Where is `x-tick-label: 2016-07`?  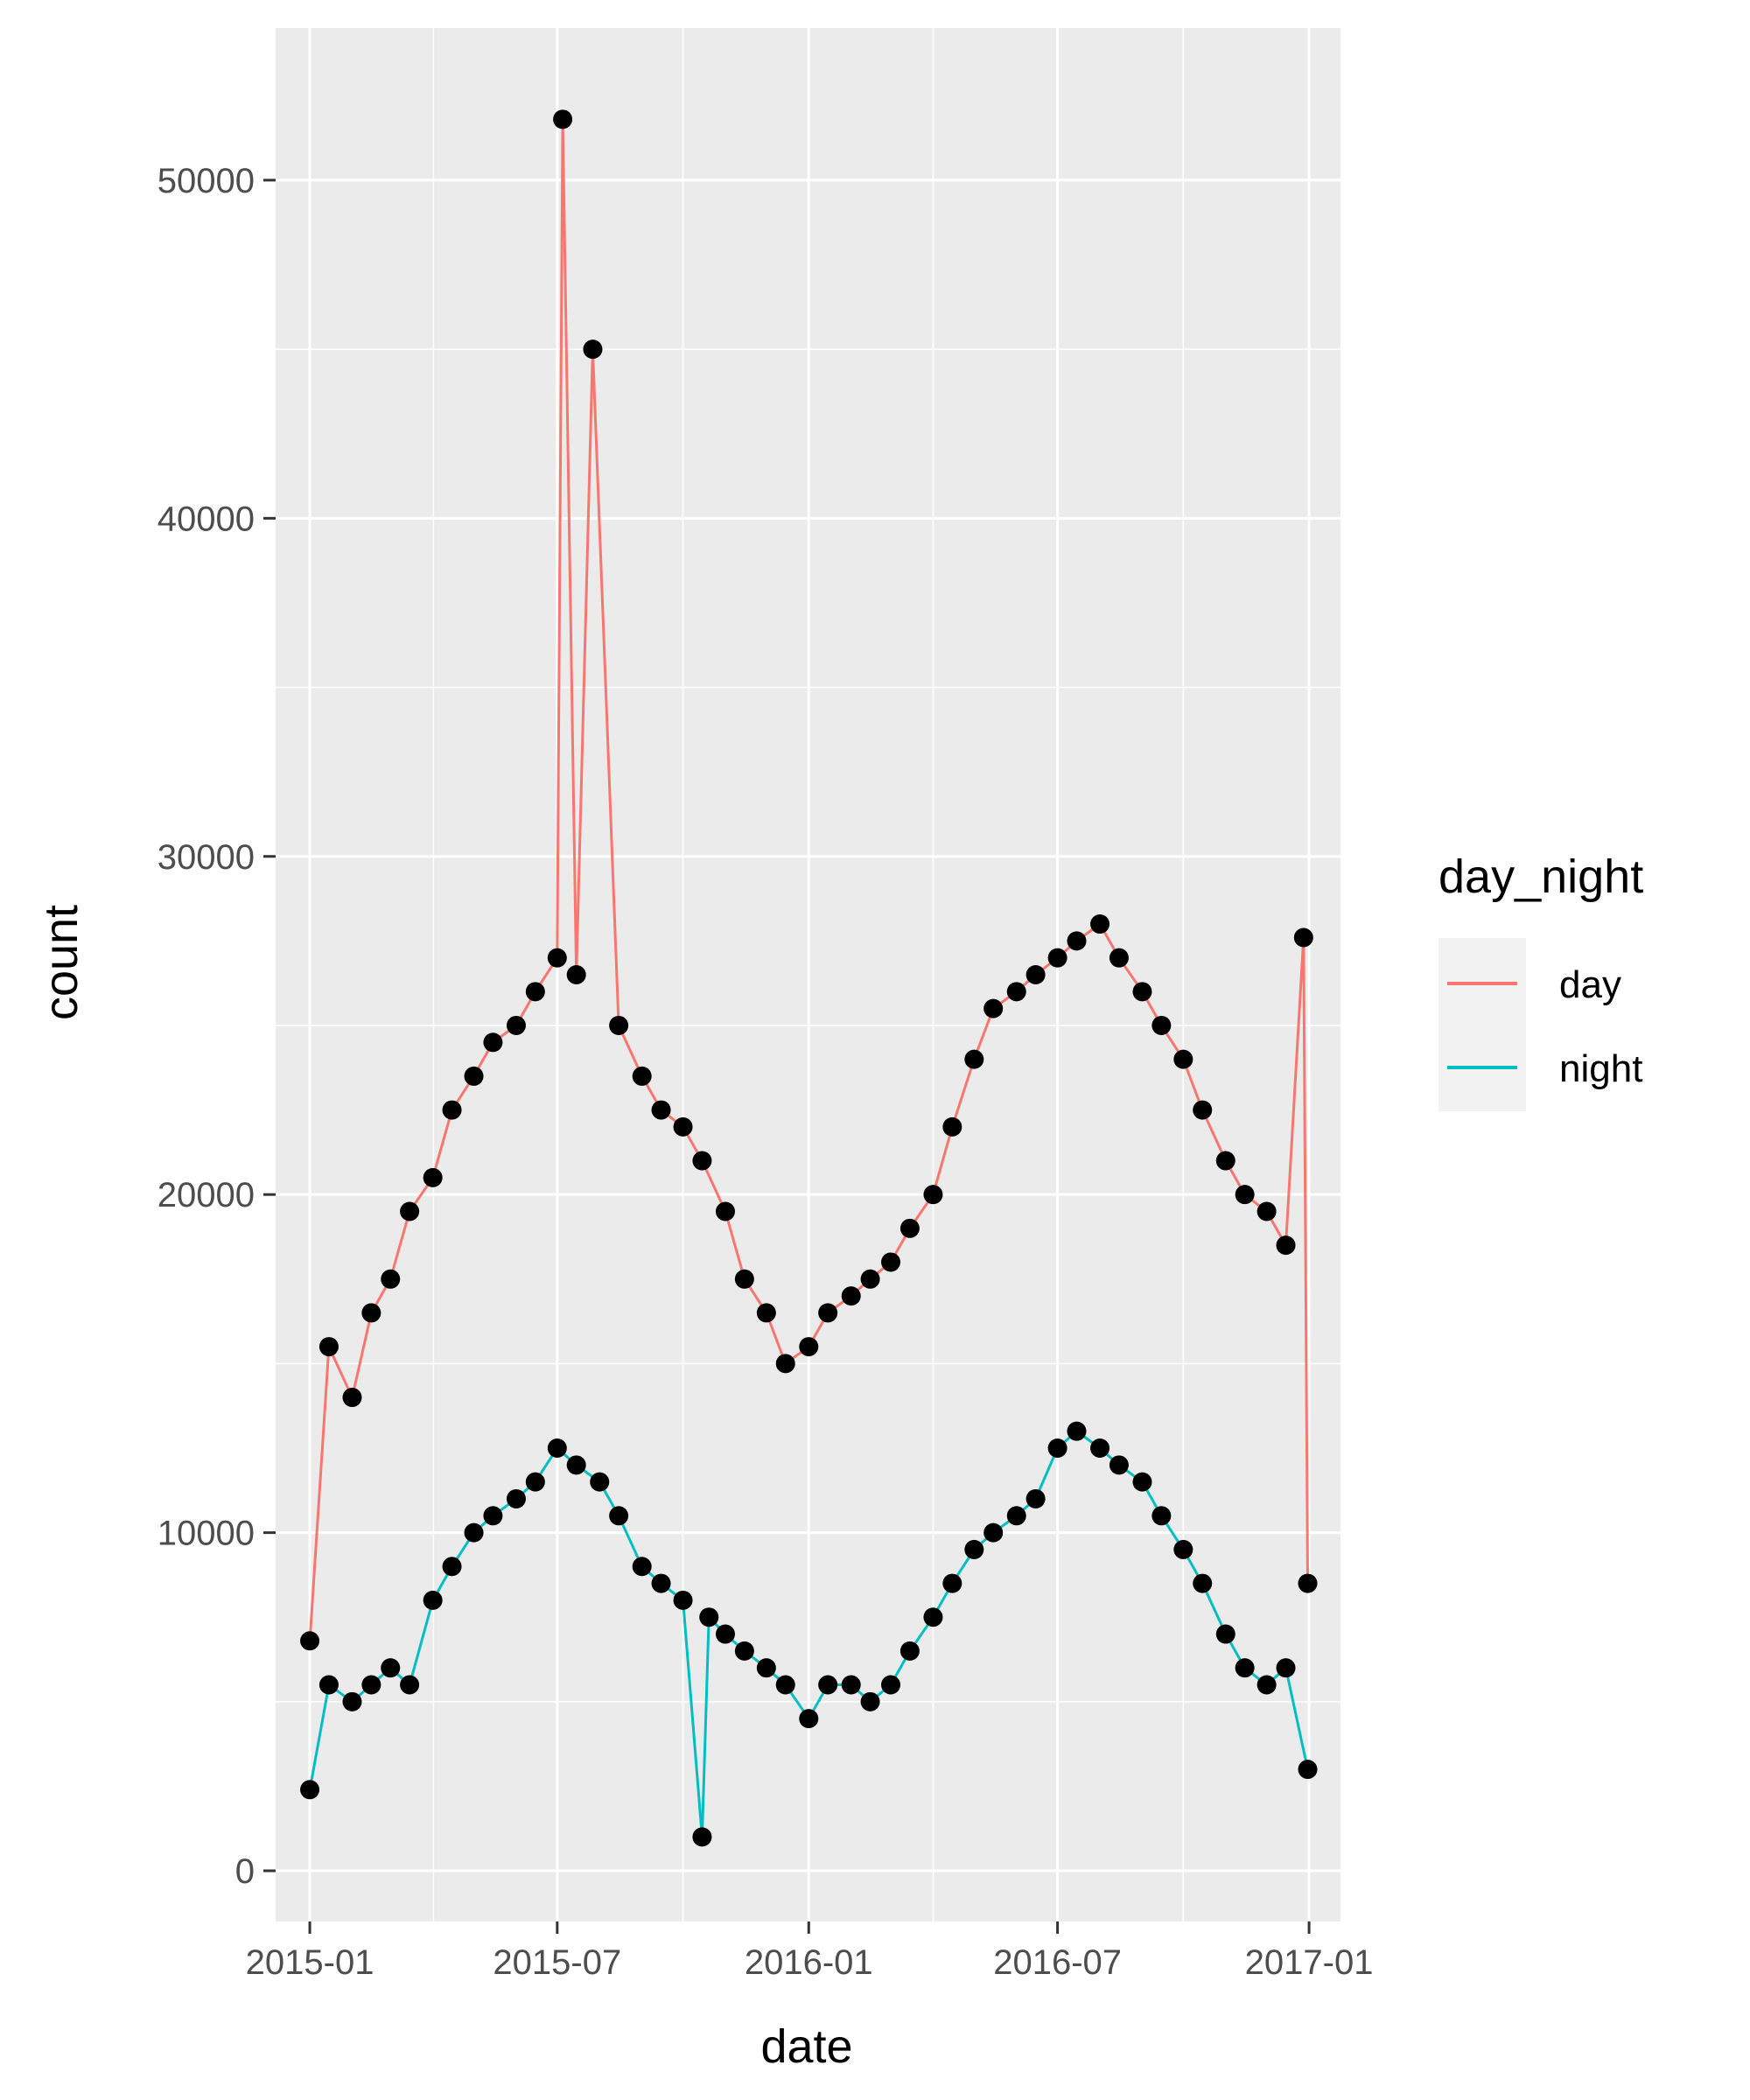
x-tick-label: 2016-07 is located at coordinates (1057, 1962).